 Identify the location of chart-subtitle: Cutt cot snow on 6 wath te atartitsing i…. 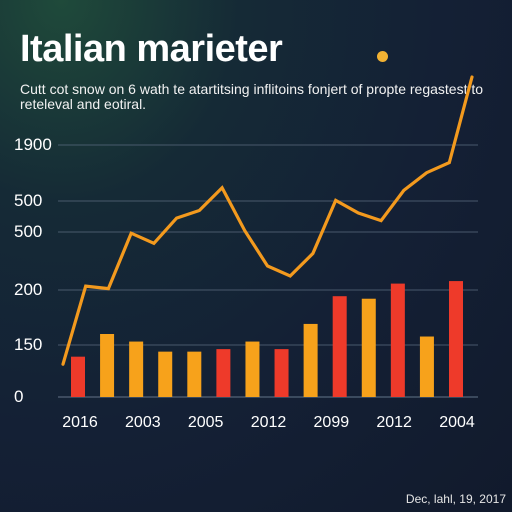
(252, 96).